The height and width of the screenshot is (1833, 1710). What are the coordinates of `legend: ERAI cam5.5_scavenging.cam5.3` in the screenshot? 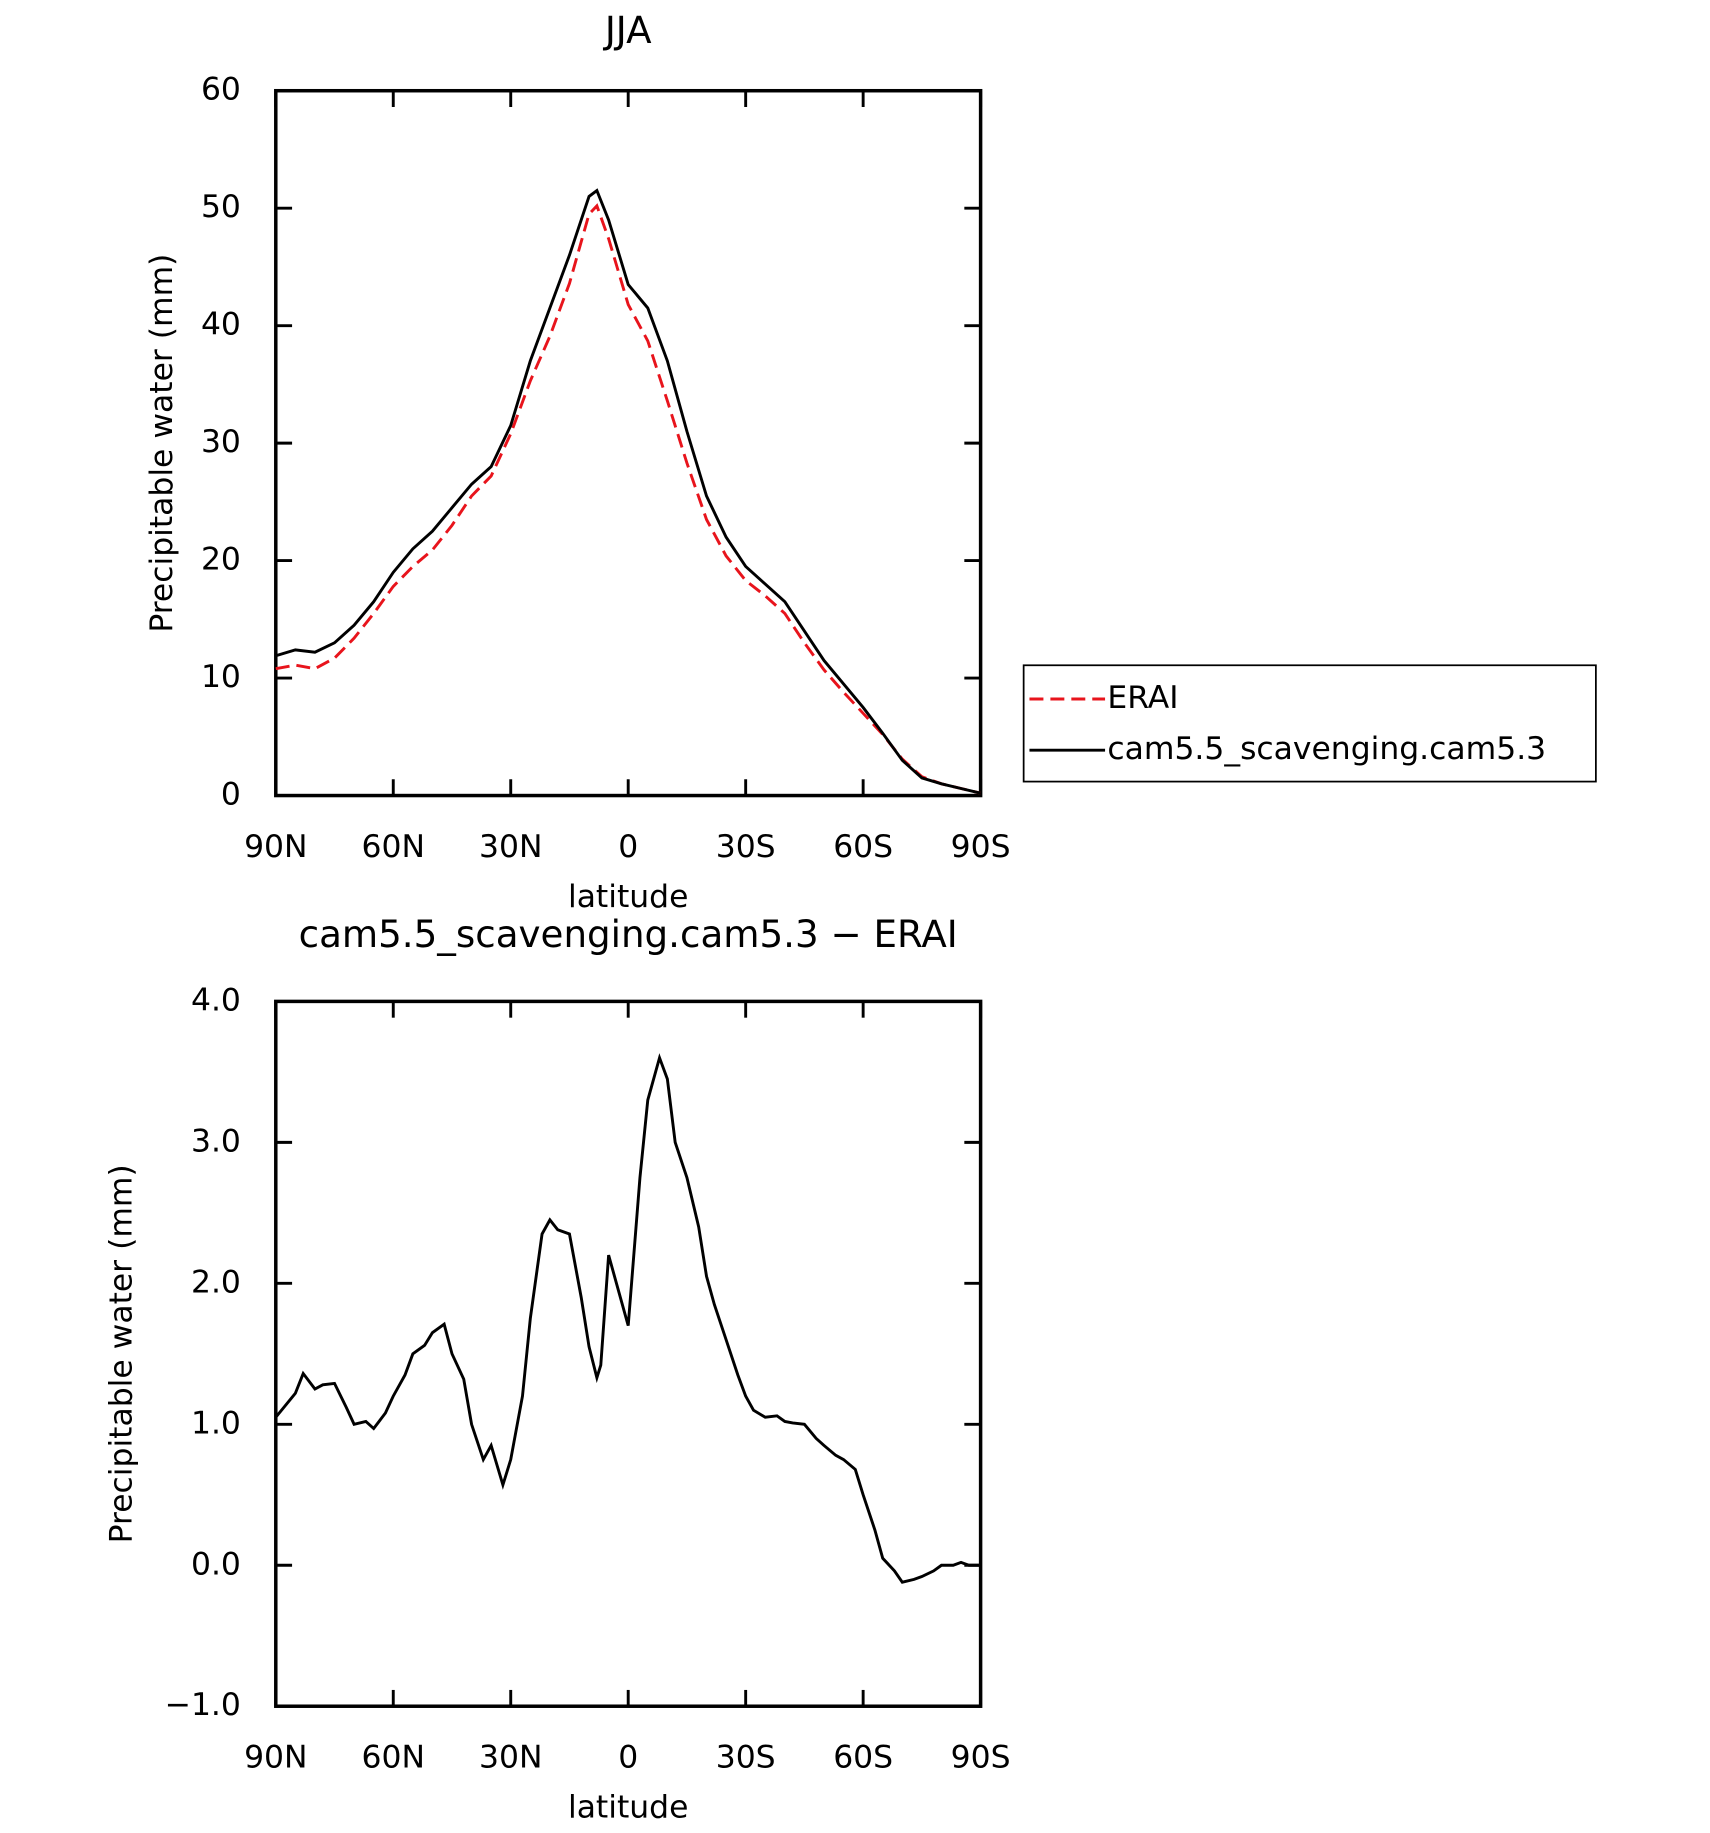 It's located at (1309, 723).